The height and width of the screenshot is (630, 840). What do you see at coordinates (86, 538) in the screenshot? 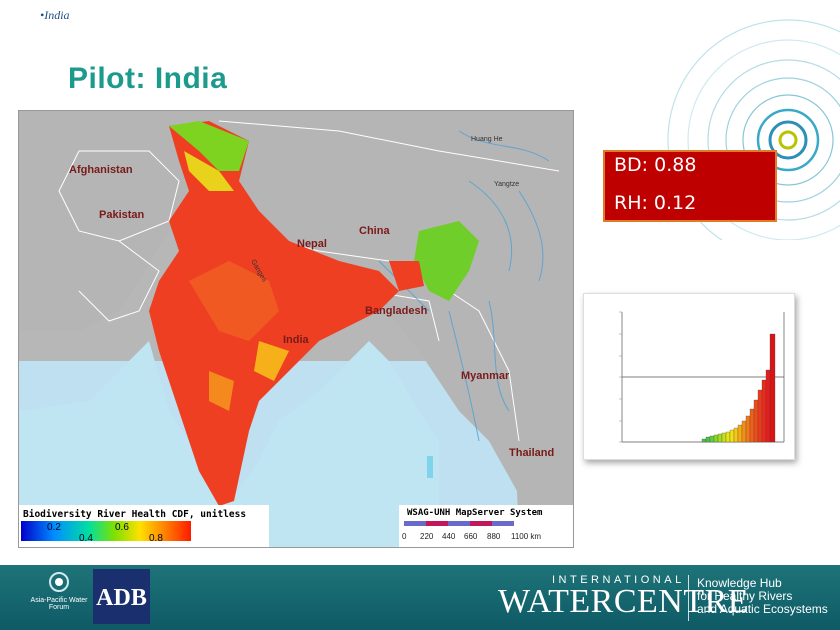
I see `legend-tick-1: 0.4` at bounding box center [86, 538].